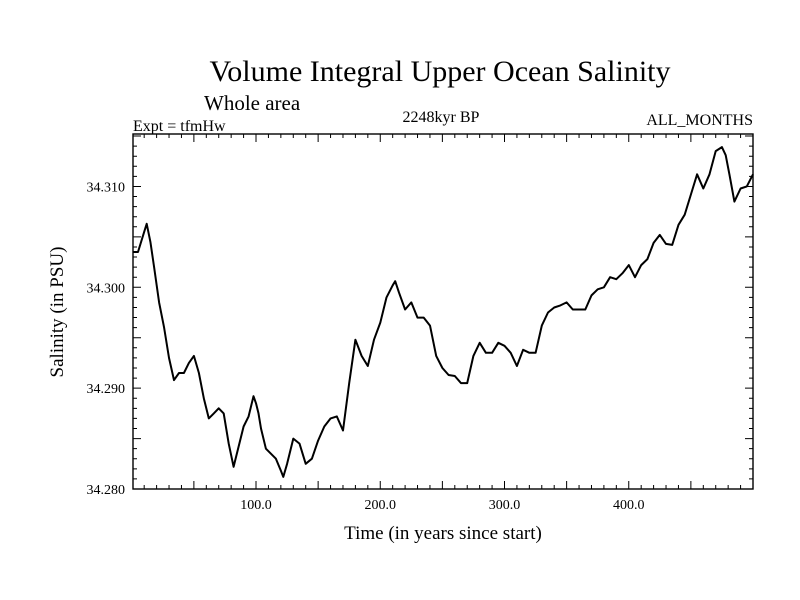 The image size is (800, 600). Describe the element at coordinates (179, 126) in the screenshot. I see `experiment-label: Expt = tfmHw` at that location.